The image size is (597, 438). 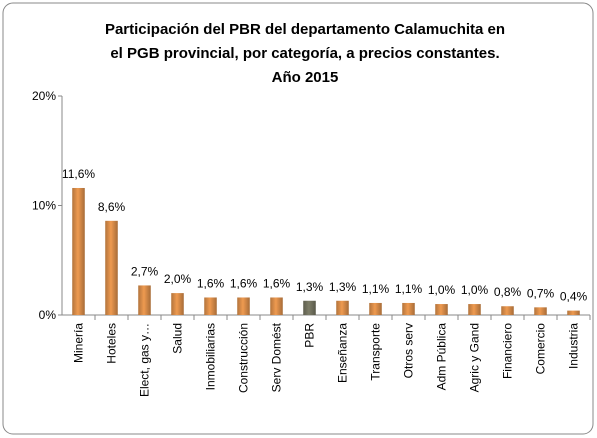 I want to click on x-tick-label: Agric y Gand, so click(x=475, y=357).